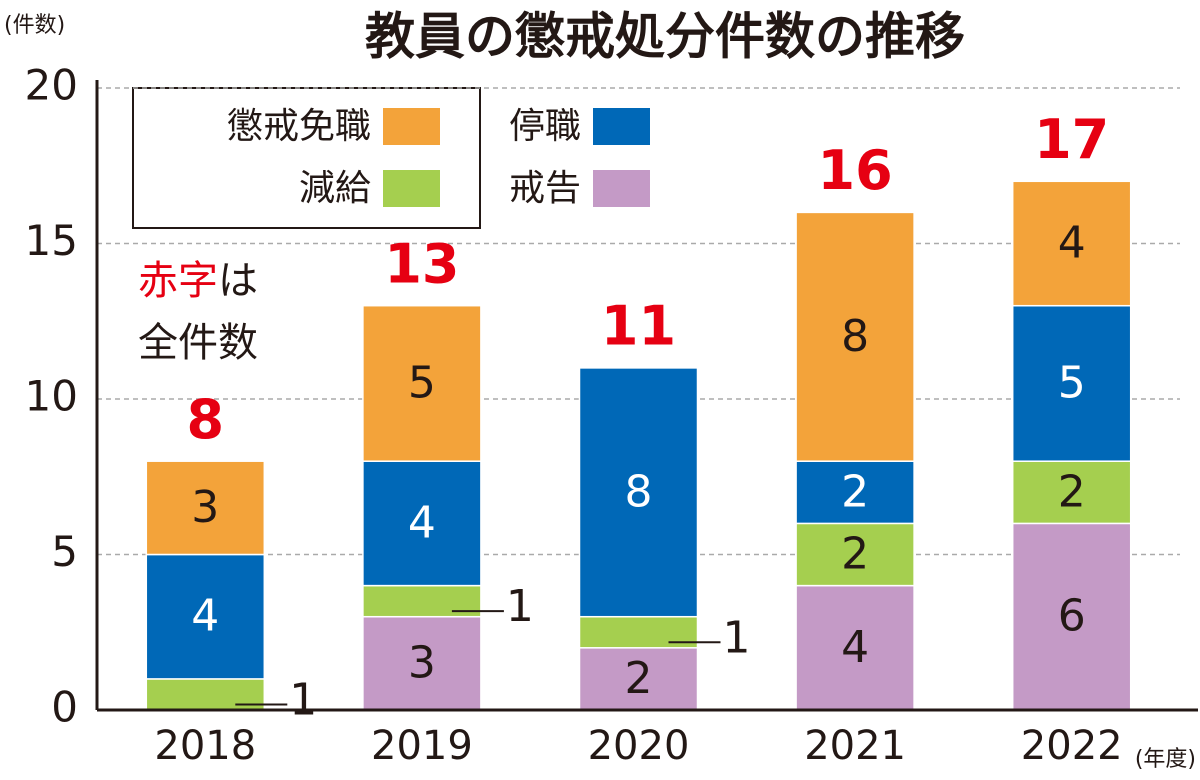 The height and width of the screenshot is (780, 1200). Describe the element at coordinates (665, 37) in the screenshot. I see `chart-title: 教員の懲戒処分件数の推移` at that location.